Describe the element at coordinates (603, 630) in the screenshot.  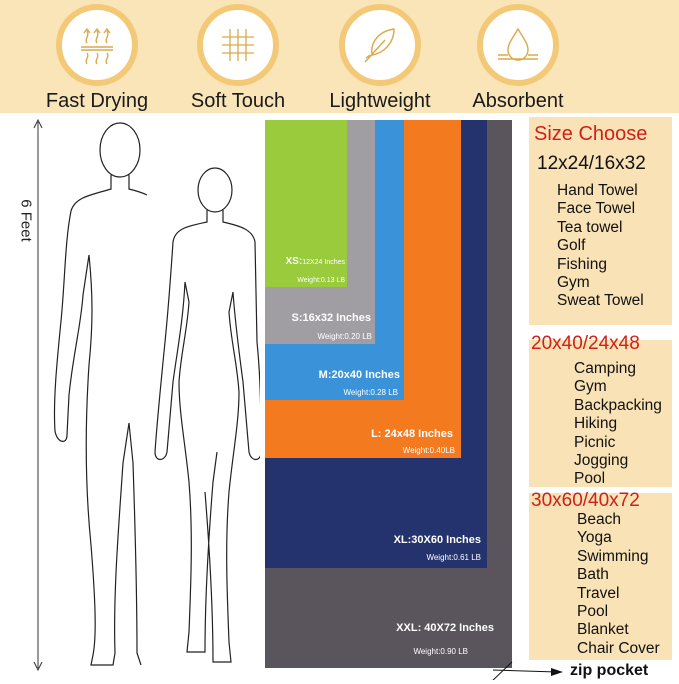
I see `use-item: Blanket` at that location.